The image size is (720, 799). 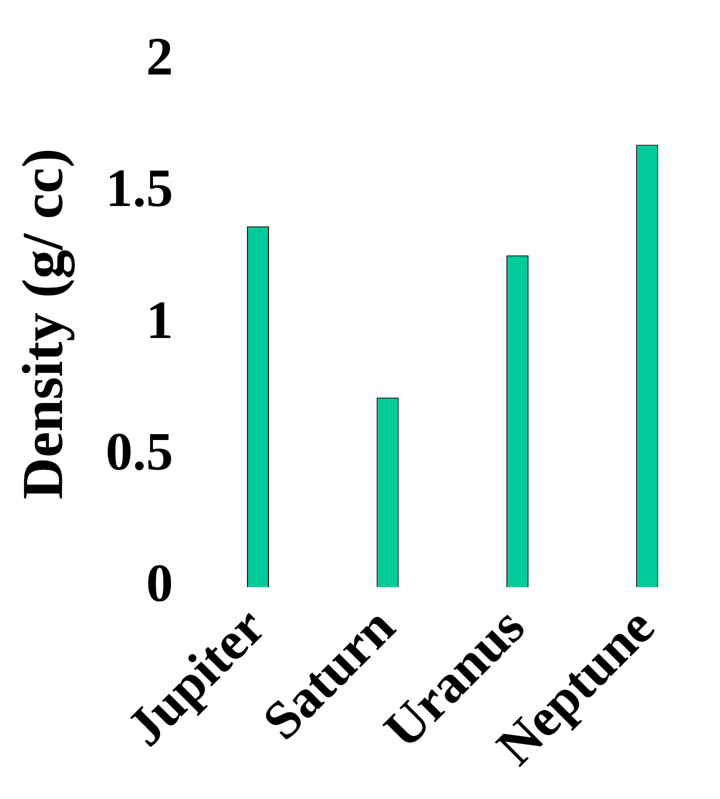 What do you see at coordinates (140, 452) in the screenshot?
I see `y-tick-label: 0.5` at bounding box center [140, 452].